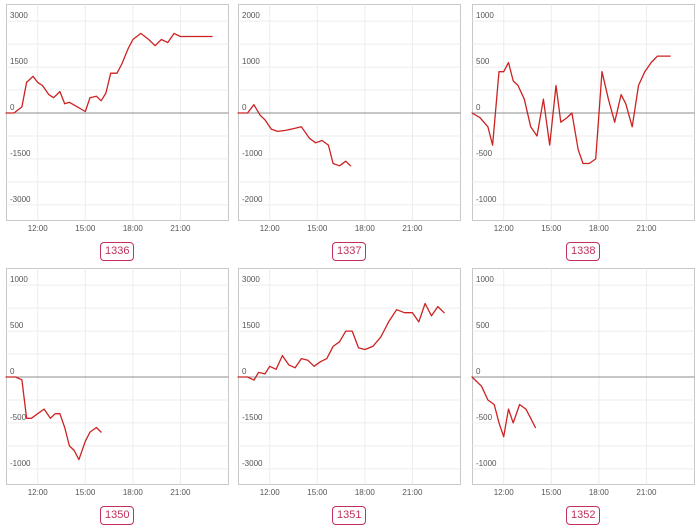  Describe the element at coordinates (583, 515) in the screenshot. I see `panel-label: 1352` at that location.